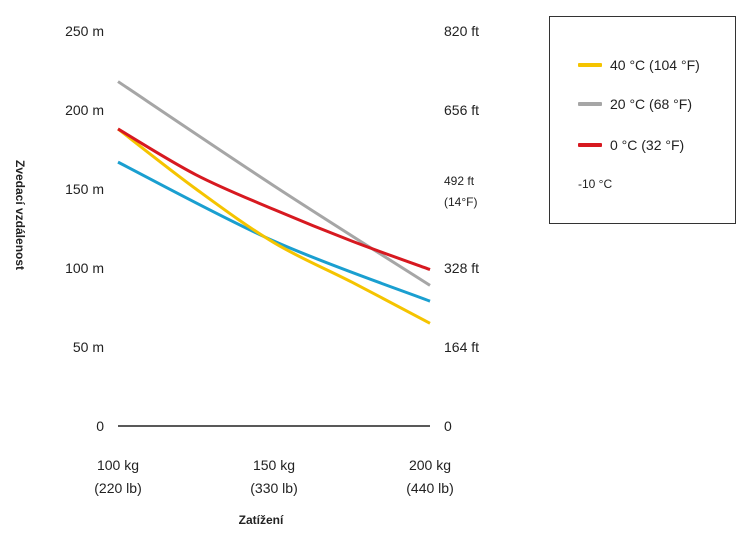  I want to click on series-line-0c, so click(274, 199).